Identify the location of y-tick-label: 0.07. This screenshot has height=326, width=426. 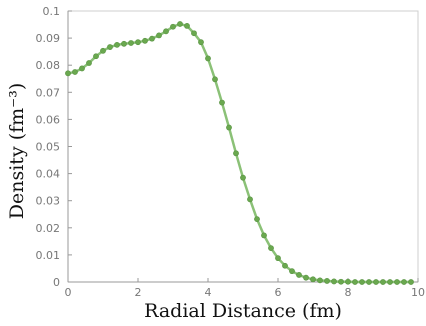
(48, 92).